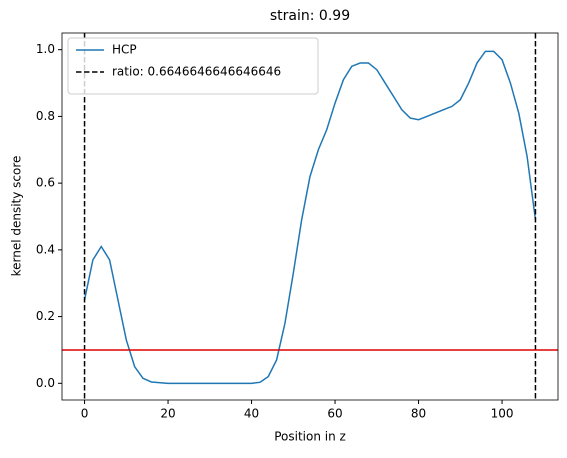 The width and height of the screenshot is (567, 458). I want to click on y-tick-label: 0.4, so click(45, 249).